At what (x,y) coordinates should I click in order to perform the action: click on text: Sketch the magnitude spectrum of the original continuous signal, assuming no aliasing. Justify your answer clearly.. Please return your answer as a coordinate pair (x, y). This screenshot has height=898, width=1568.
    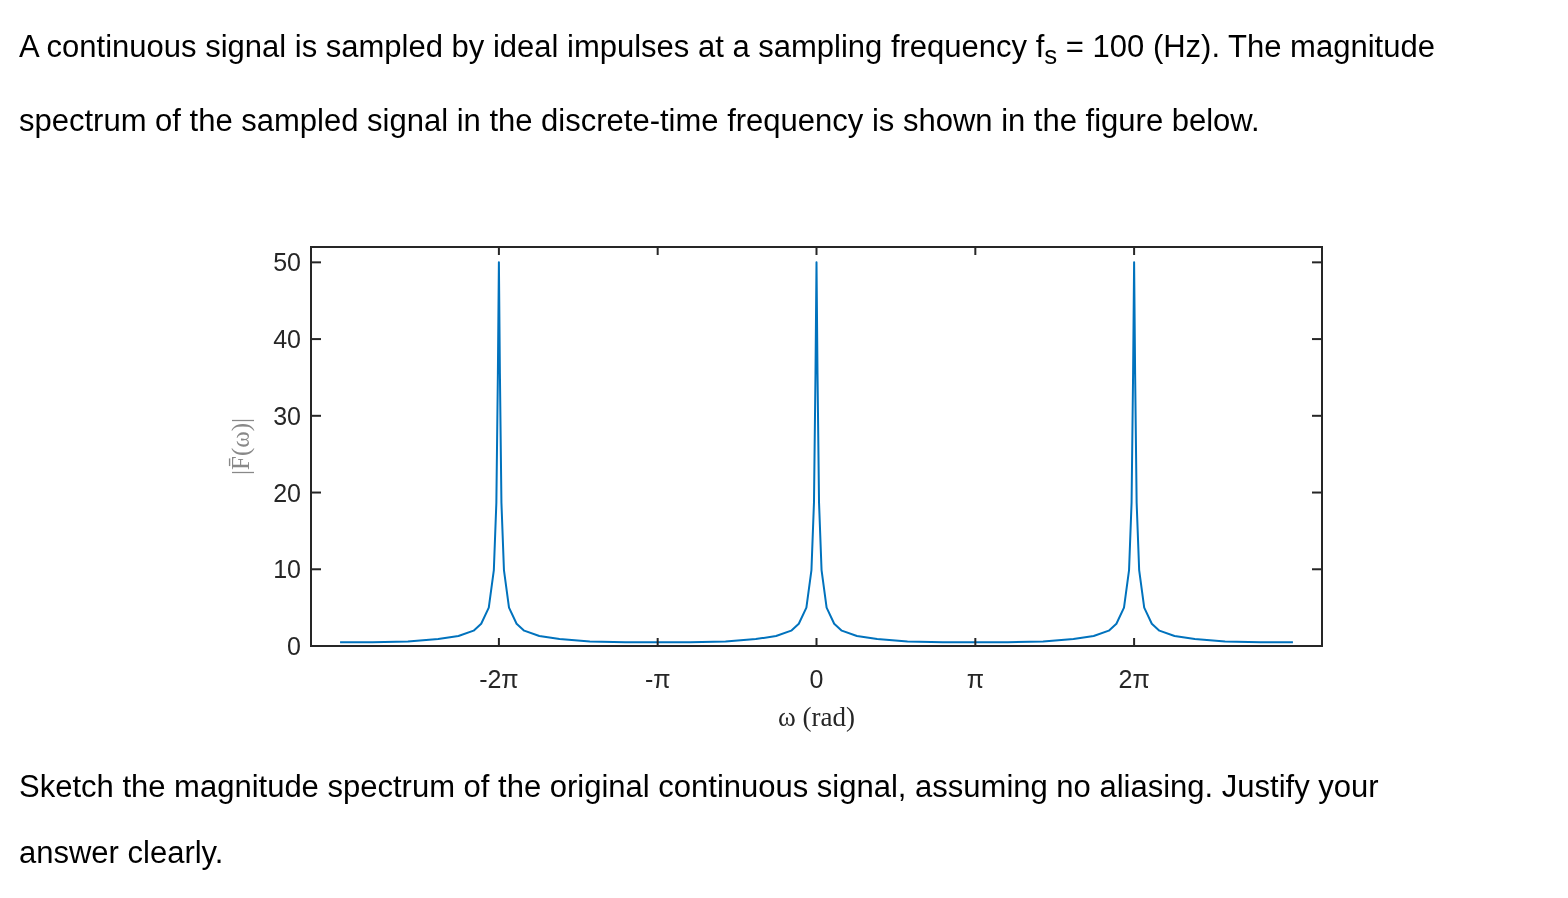
    Looking at the image, I should click on (699, 820).